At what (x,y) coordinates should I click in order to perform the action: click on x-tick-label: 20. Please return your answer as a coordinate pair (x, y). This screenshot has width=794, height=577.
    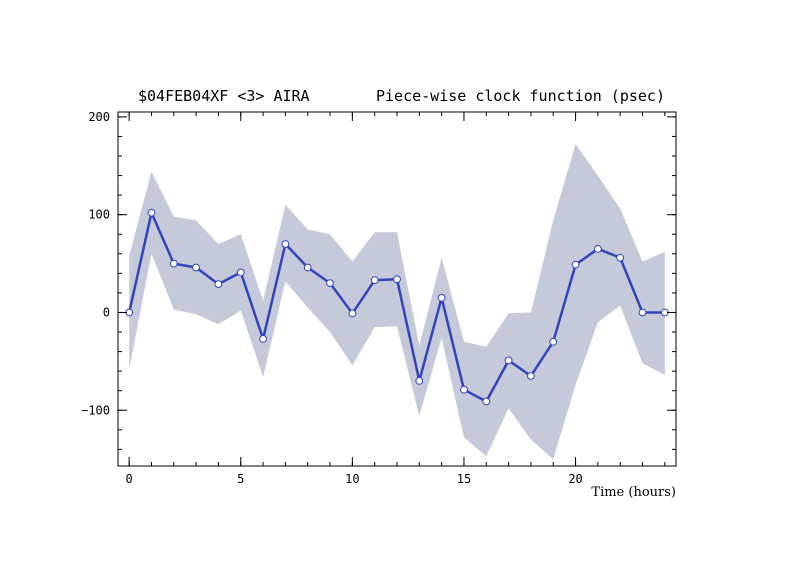
    Looking at the image, I should click on (575, 479).